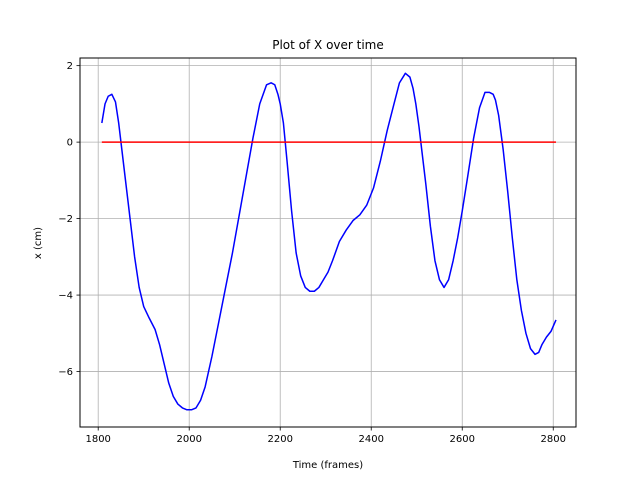 This screenshot has height=480, width=640. What do you see at coordinates (327, 465) in the screenshot?
I see `x-axis-label: Time (frames)` at bounding box center [327, 465].